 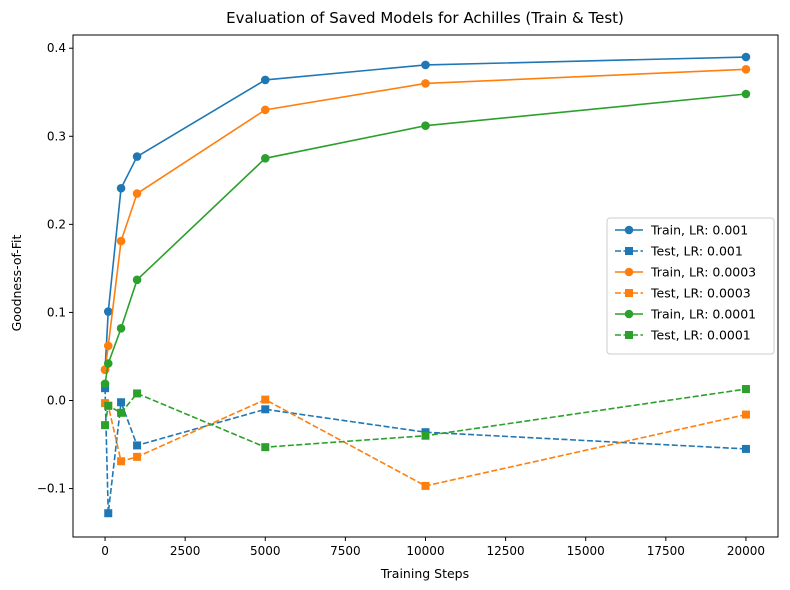 I want to click on x-tick-label: 7500, so click(x=345, y=551).